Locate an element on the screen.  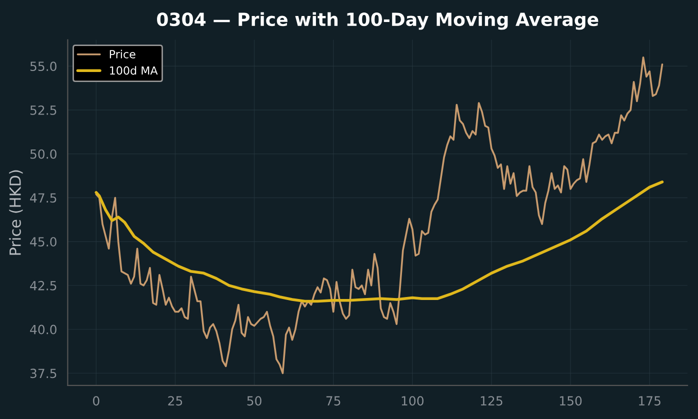
x-tick-label: 175 is located at coordinates (649, 401).